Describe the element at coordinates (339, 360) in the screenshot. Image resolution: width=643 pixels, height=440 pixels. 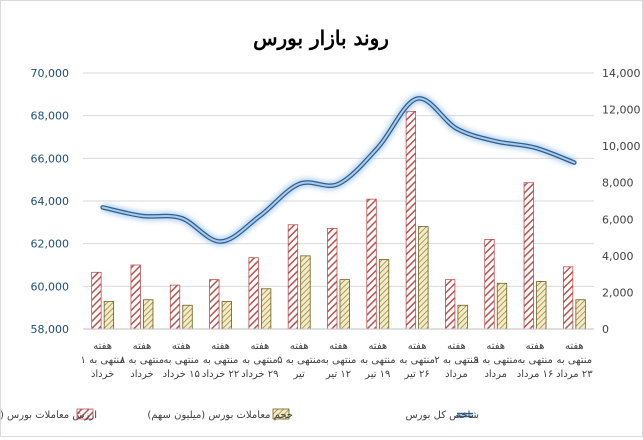
I see `category-label: هفته منتهی به ۱۲ تیر` at that location.